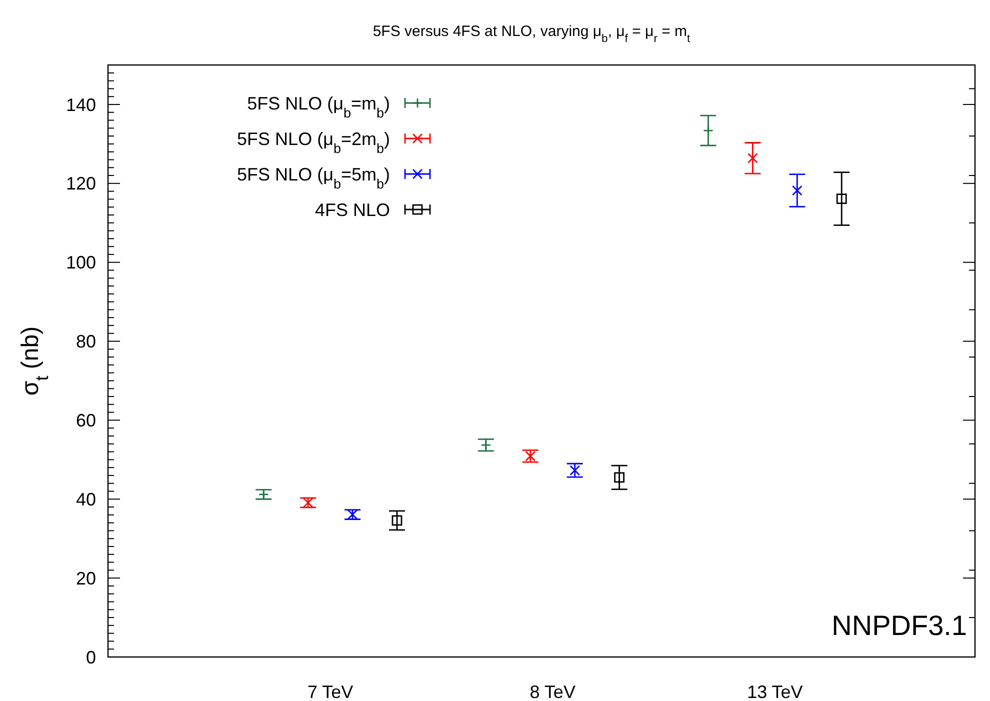  What do you see at coordinates (81, 262) in the screenshot?
I see `y-tick-label: 100` at bounding box center [81, 262].